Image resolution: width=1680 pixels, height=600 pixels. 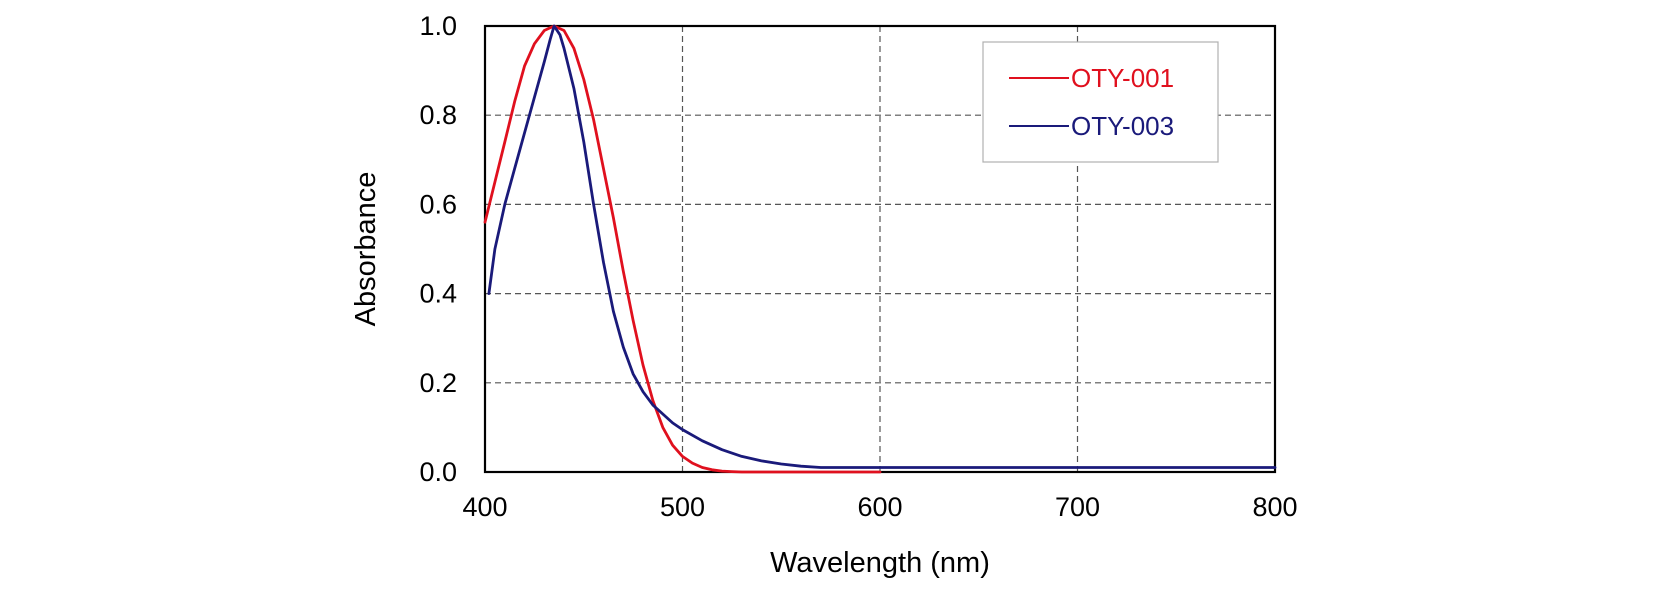 What do you see at coordinates (879, 507) in the screenshot?
I see `x-tick-label: 600` at bounding box center [879, 507].